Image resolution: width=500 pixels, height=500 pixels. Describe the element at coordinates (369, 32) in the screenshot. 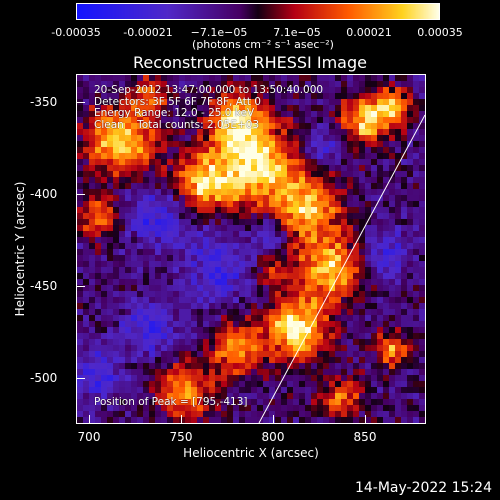

I see `colorbar-tick-label: 0.00021` at that location.